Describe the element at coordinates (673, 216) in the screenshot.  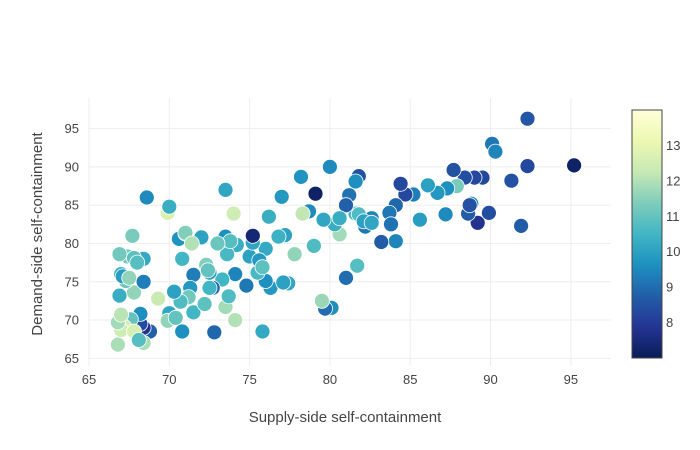
I see `colorbar-tick-label: 11` at that location.